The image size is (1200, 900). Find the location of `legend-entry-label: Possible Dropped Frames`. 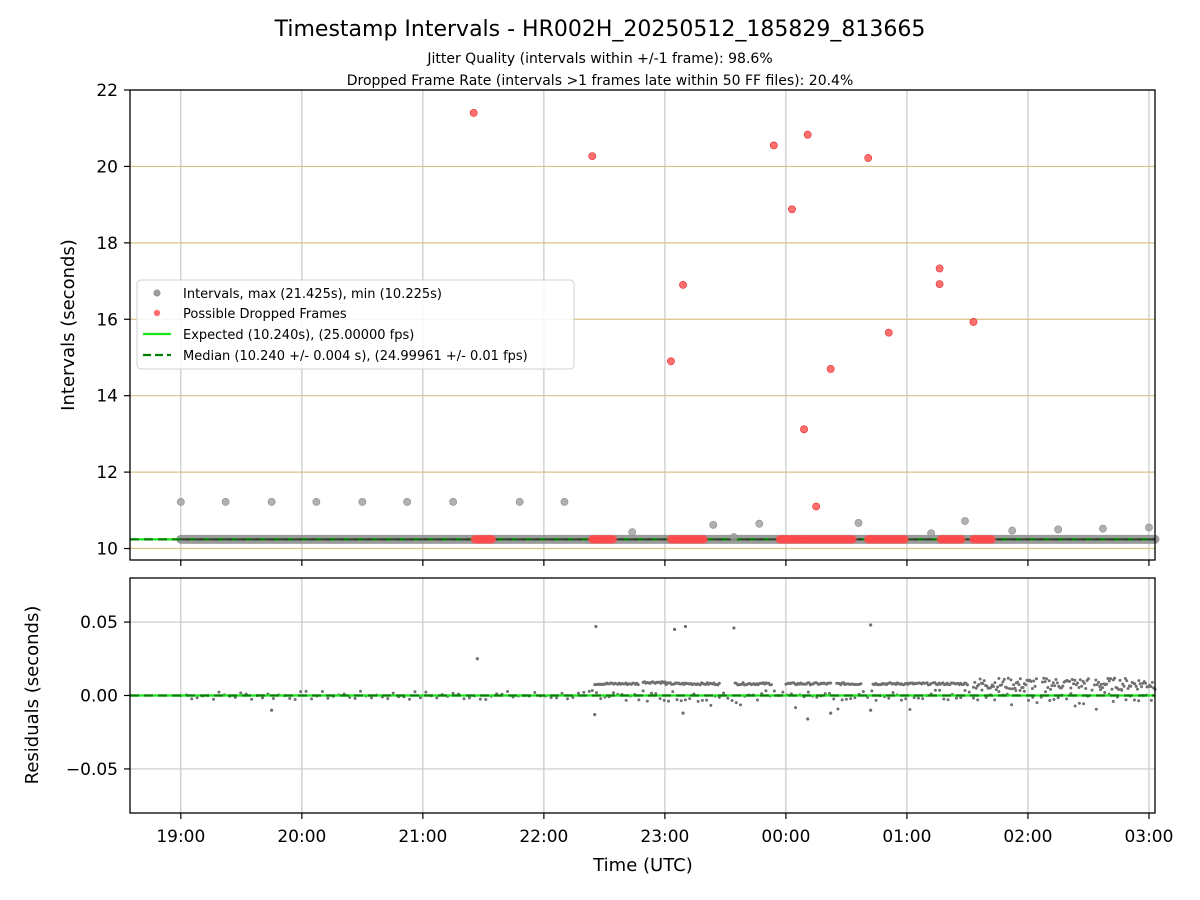

legend-entry-label: Possible Dropped Frames is located at coordinates (265, 314).